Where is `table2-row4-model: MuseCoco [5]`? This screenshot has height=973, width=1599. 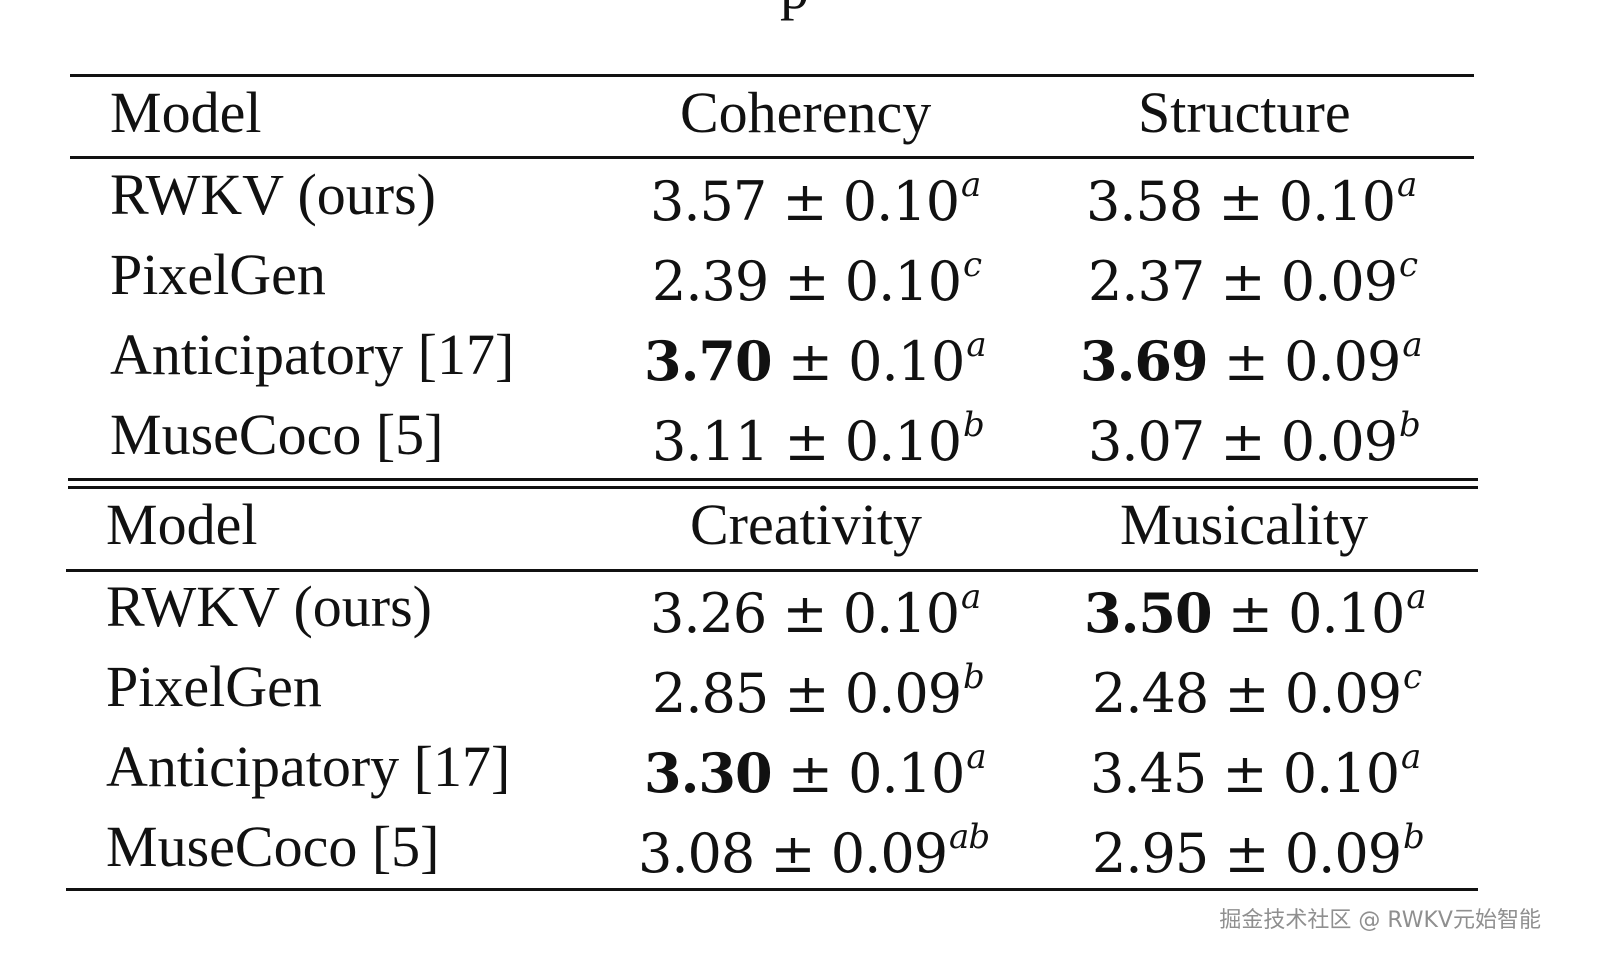
table2-row4-model: MuseCoco [5] is located at coordinates (273, 846).